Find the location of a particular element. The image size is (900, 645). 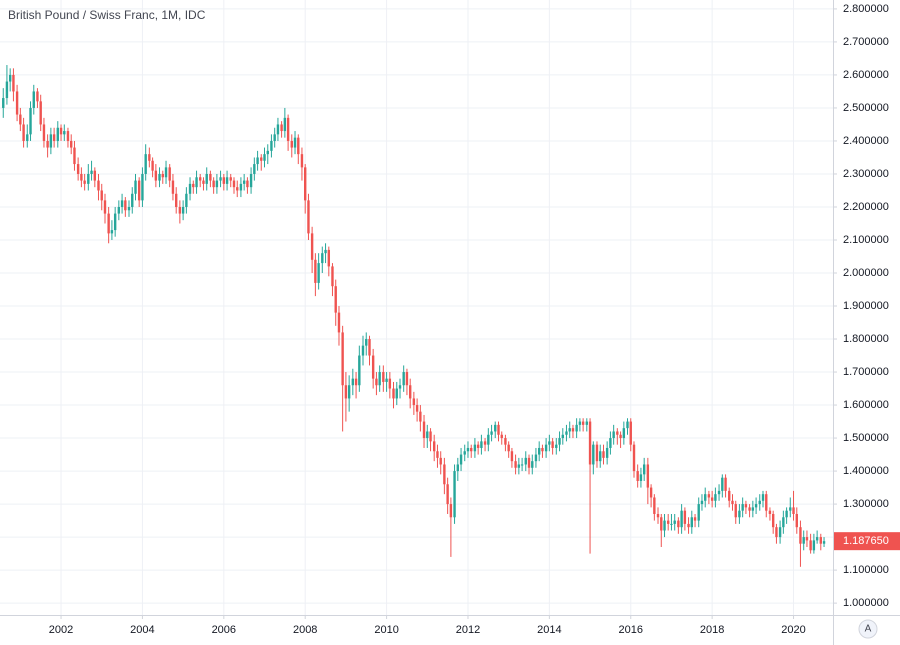

x-tick-label: 2002 is located at coordinates (61, 630).